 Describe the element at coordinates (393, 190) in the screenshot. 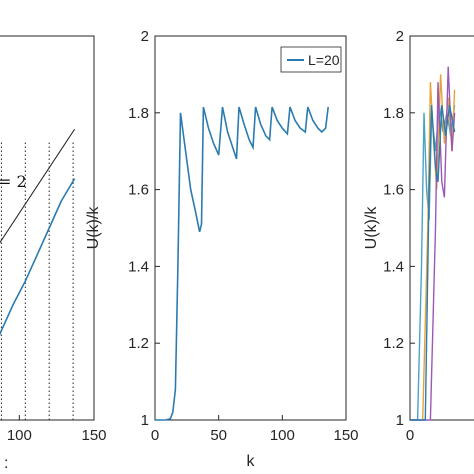

I see `right-y-tick-label: 1.6` at that location.